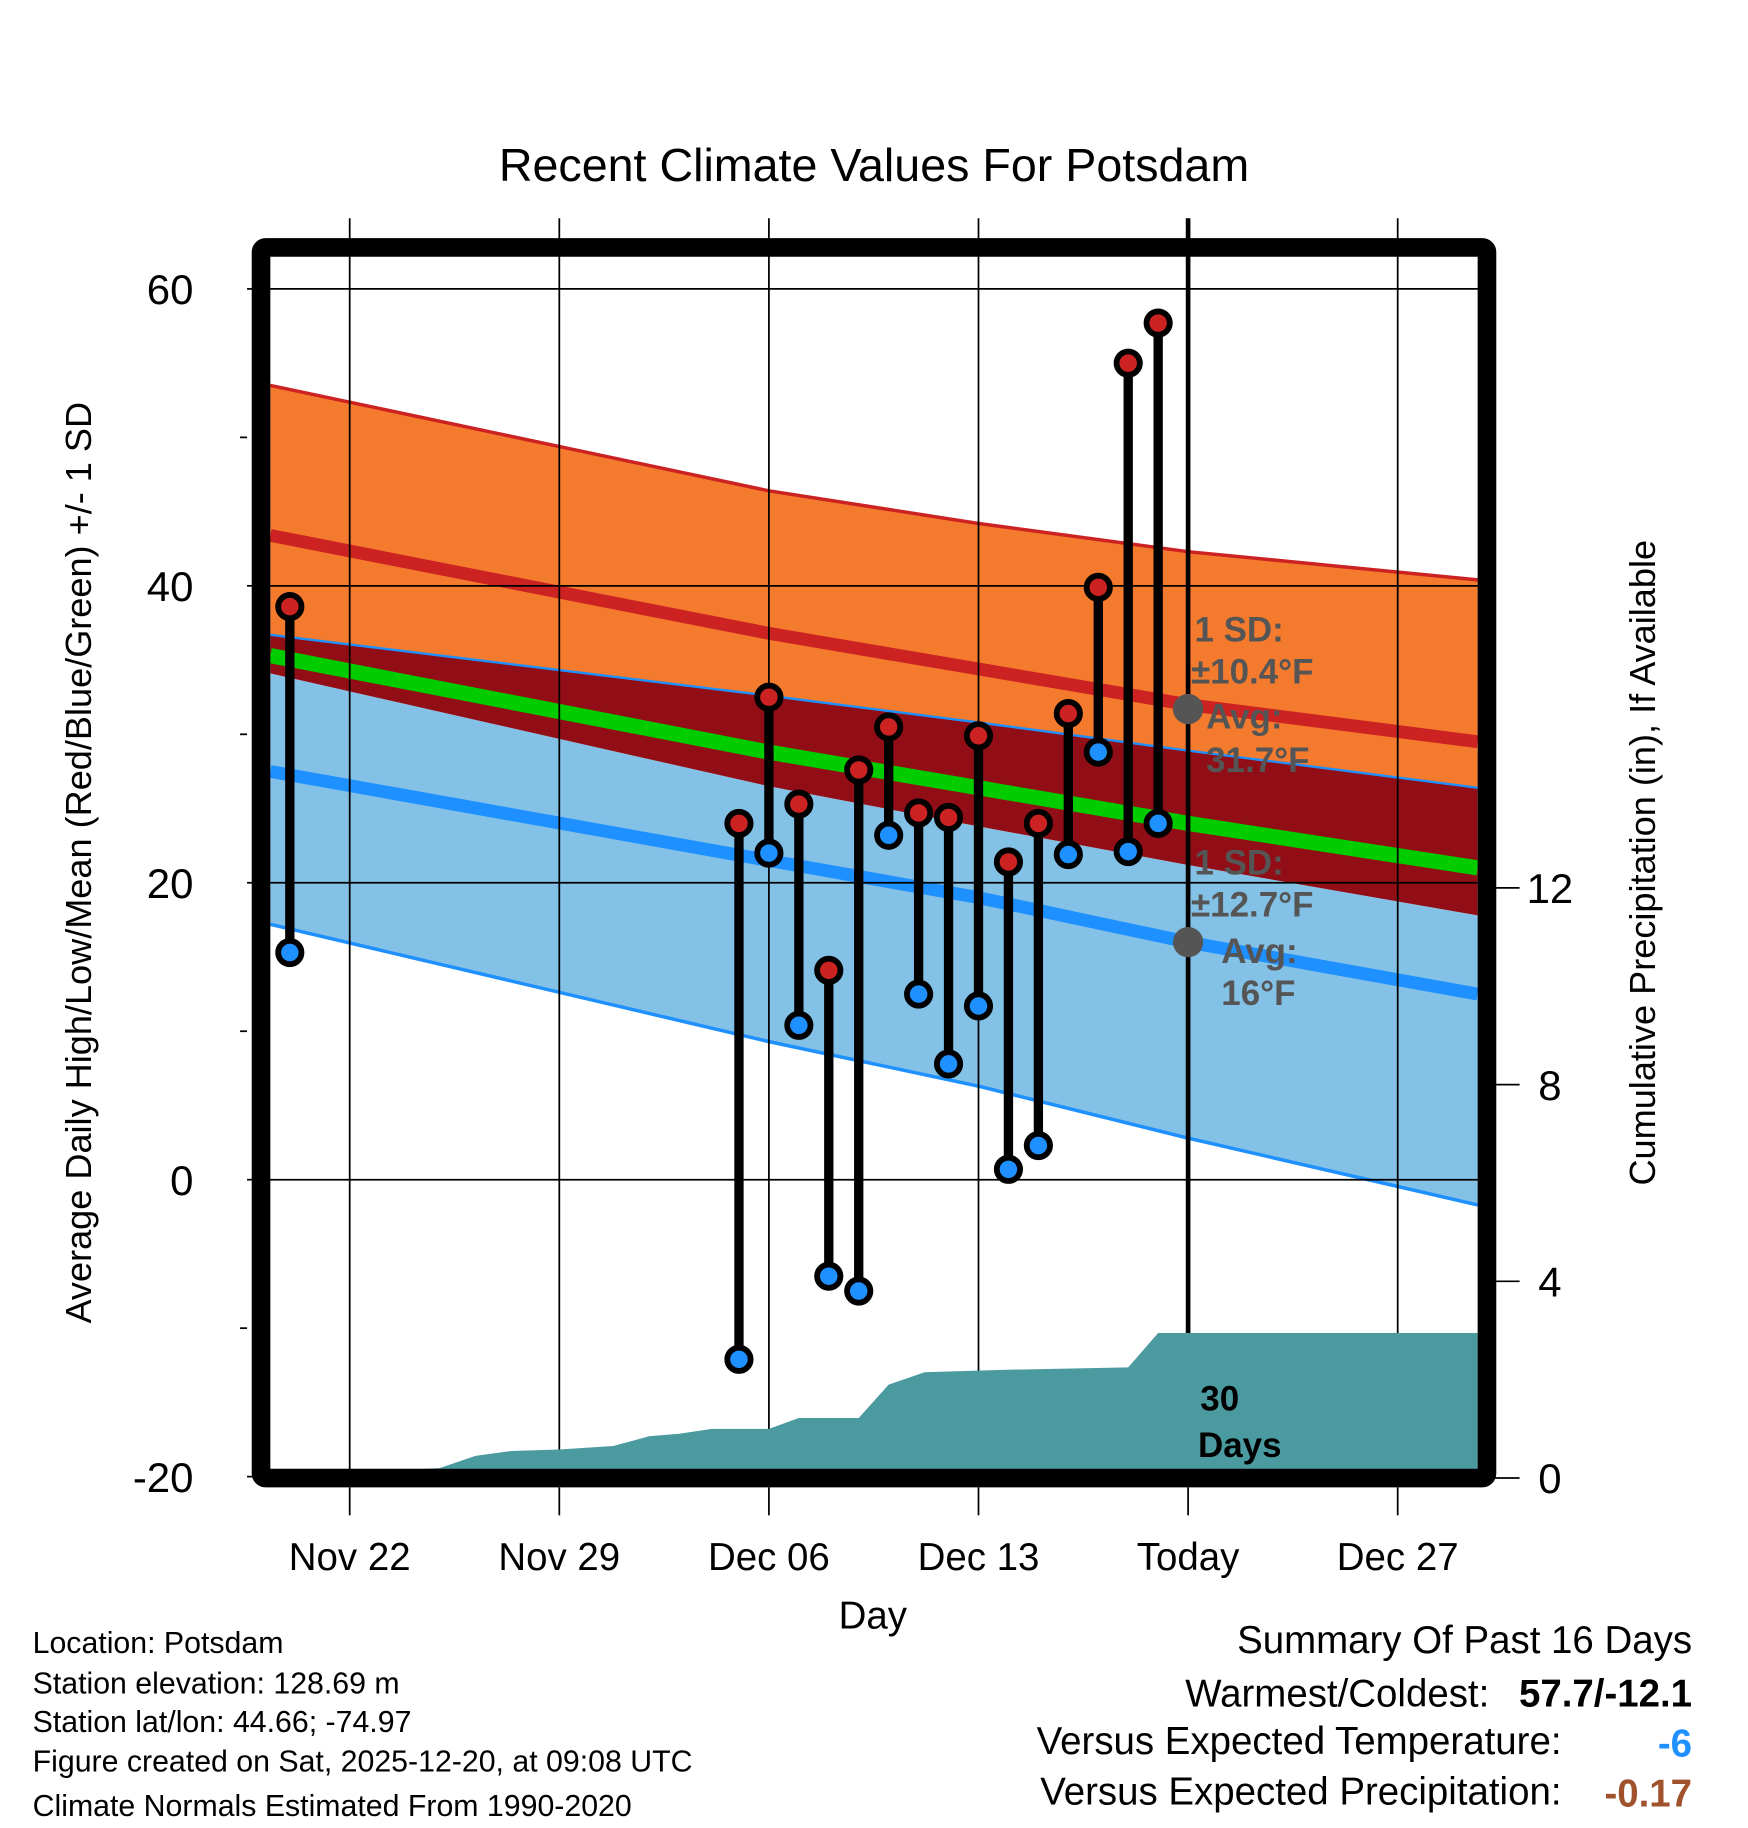 The height and width of the screenshot is (1828, 1748). What do you see at coordinates (1549, 1281) in the screenshot?
I see `y2-tick-label: 4` at bounding box center [1549, 1281].